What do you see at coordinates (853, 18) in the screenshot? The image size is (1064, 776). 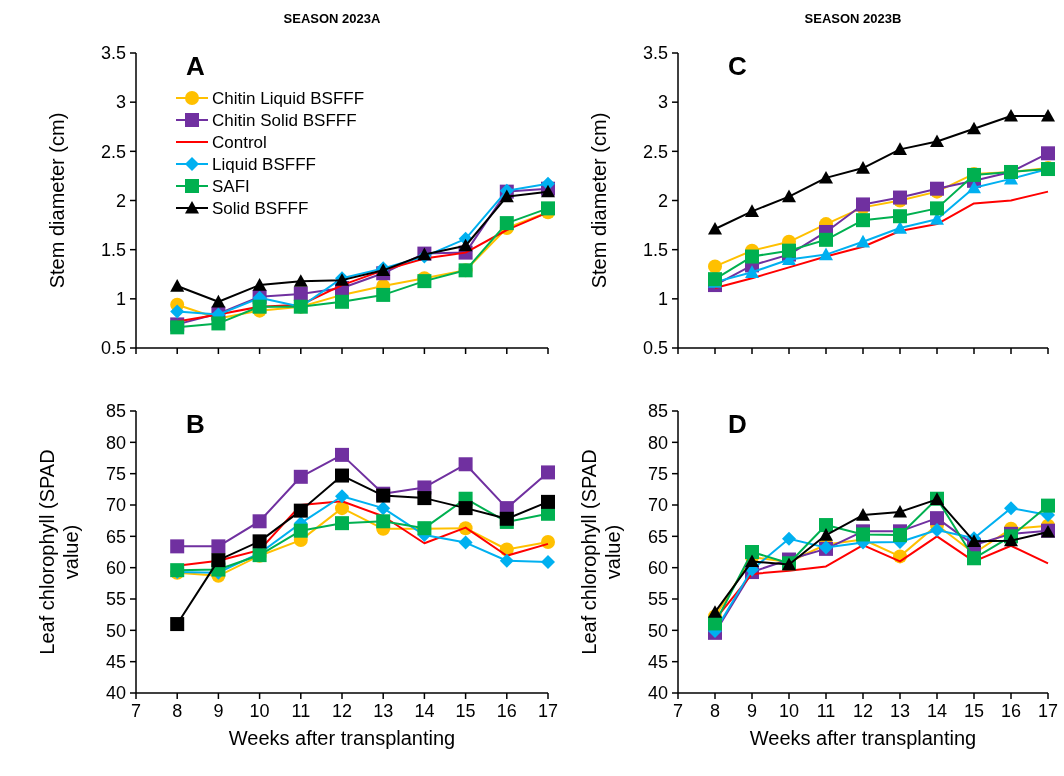 I see `chart-title: SEASON 2023B` at bounding box center [853, 18].